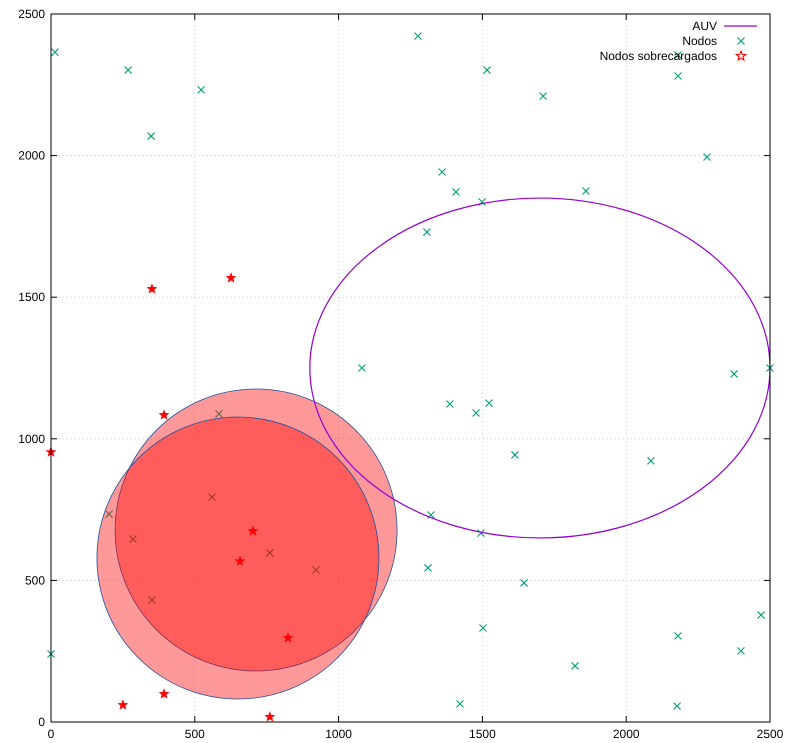 The height and width of the screenshot is (743, 787). Describe the element at coordinates (482, 734) in the screenshot. I see `x-tick-label: 1500` at that location.